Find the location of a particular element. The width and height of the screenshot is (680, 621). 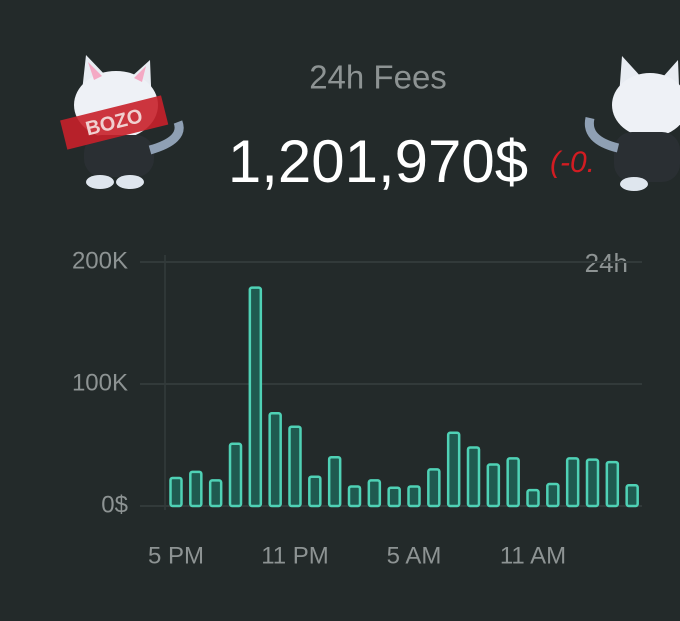

x-tick-label: 5 AM is located at coordinates (414, 555).